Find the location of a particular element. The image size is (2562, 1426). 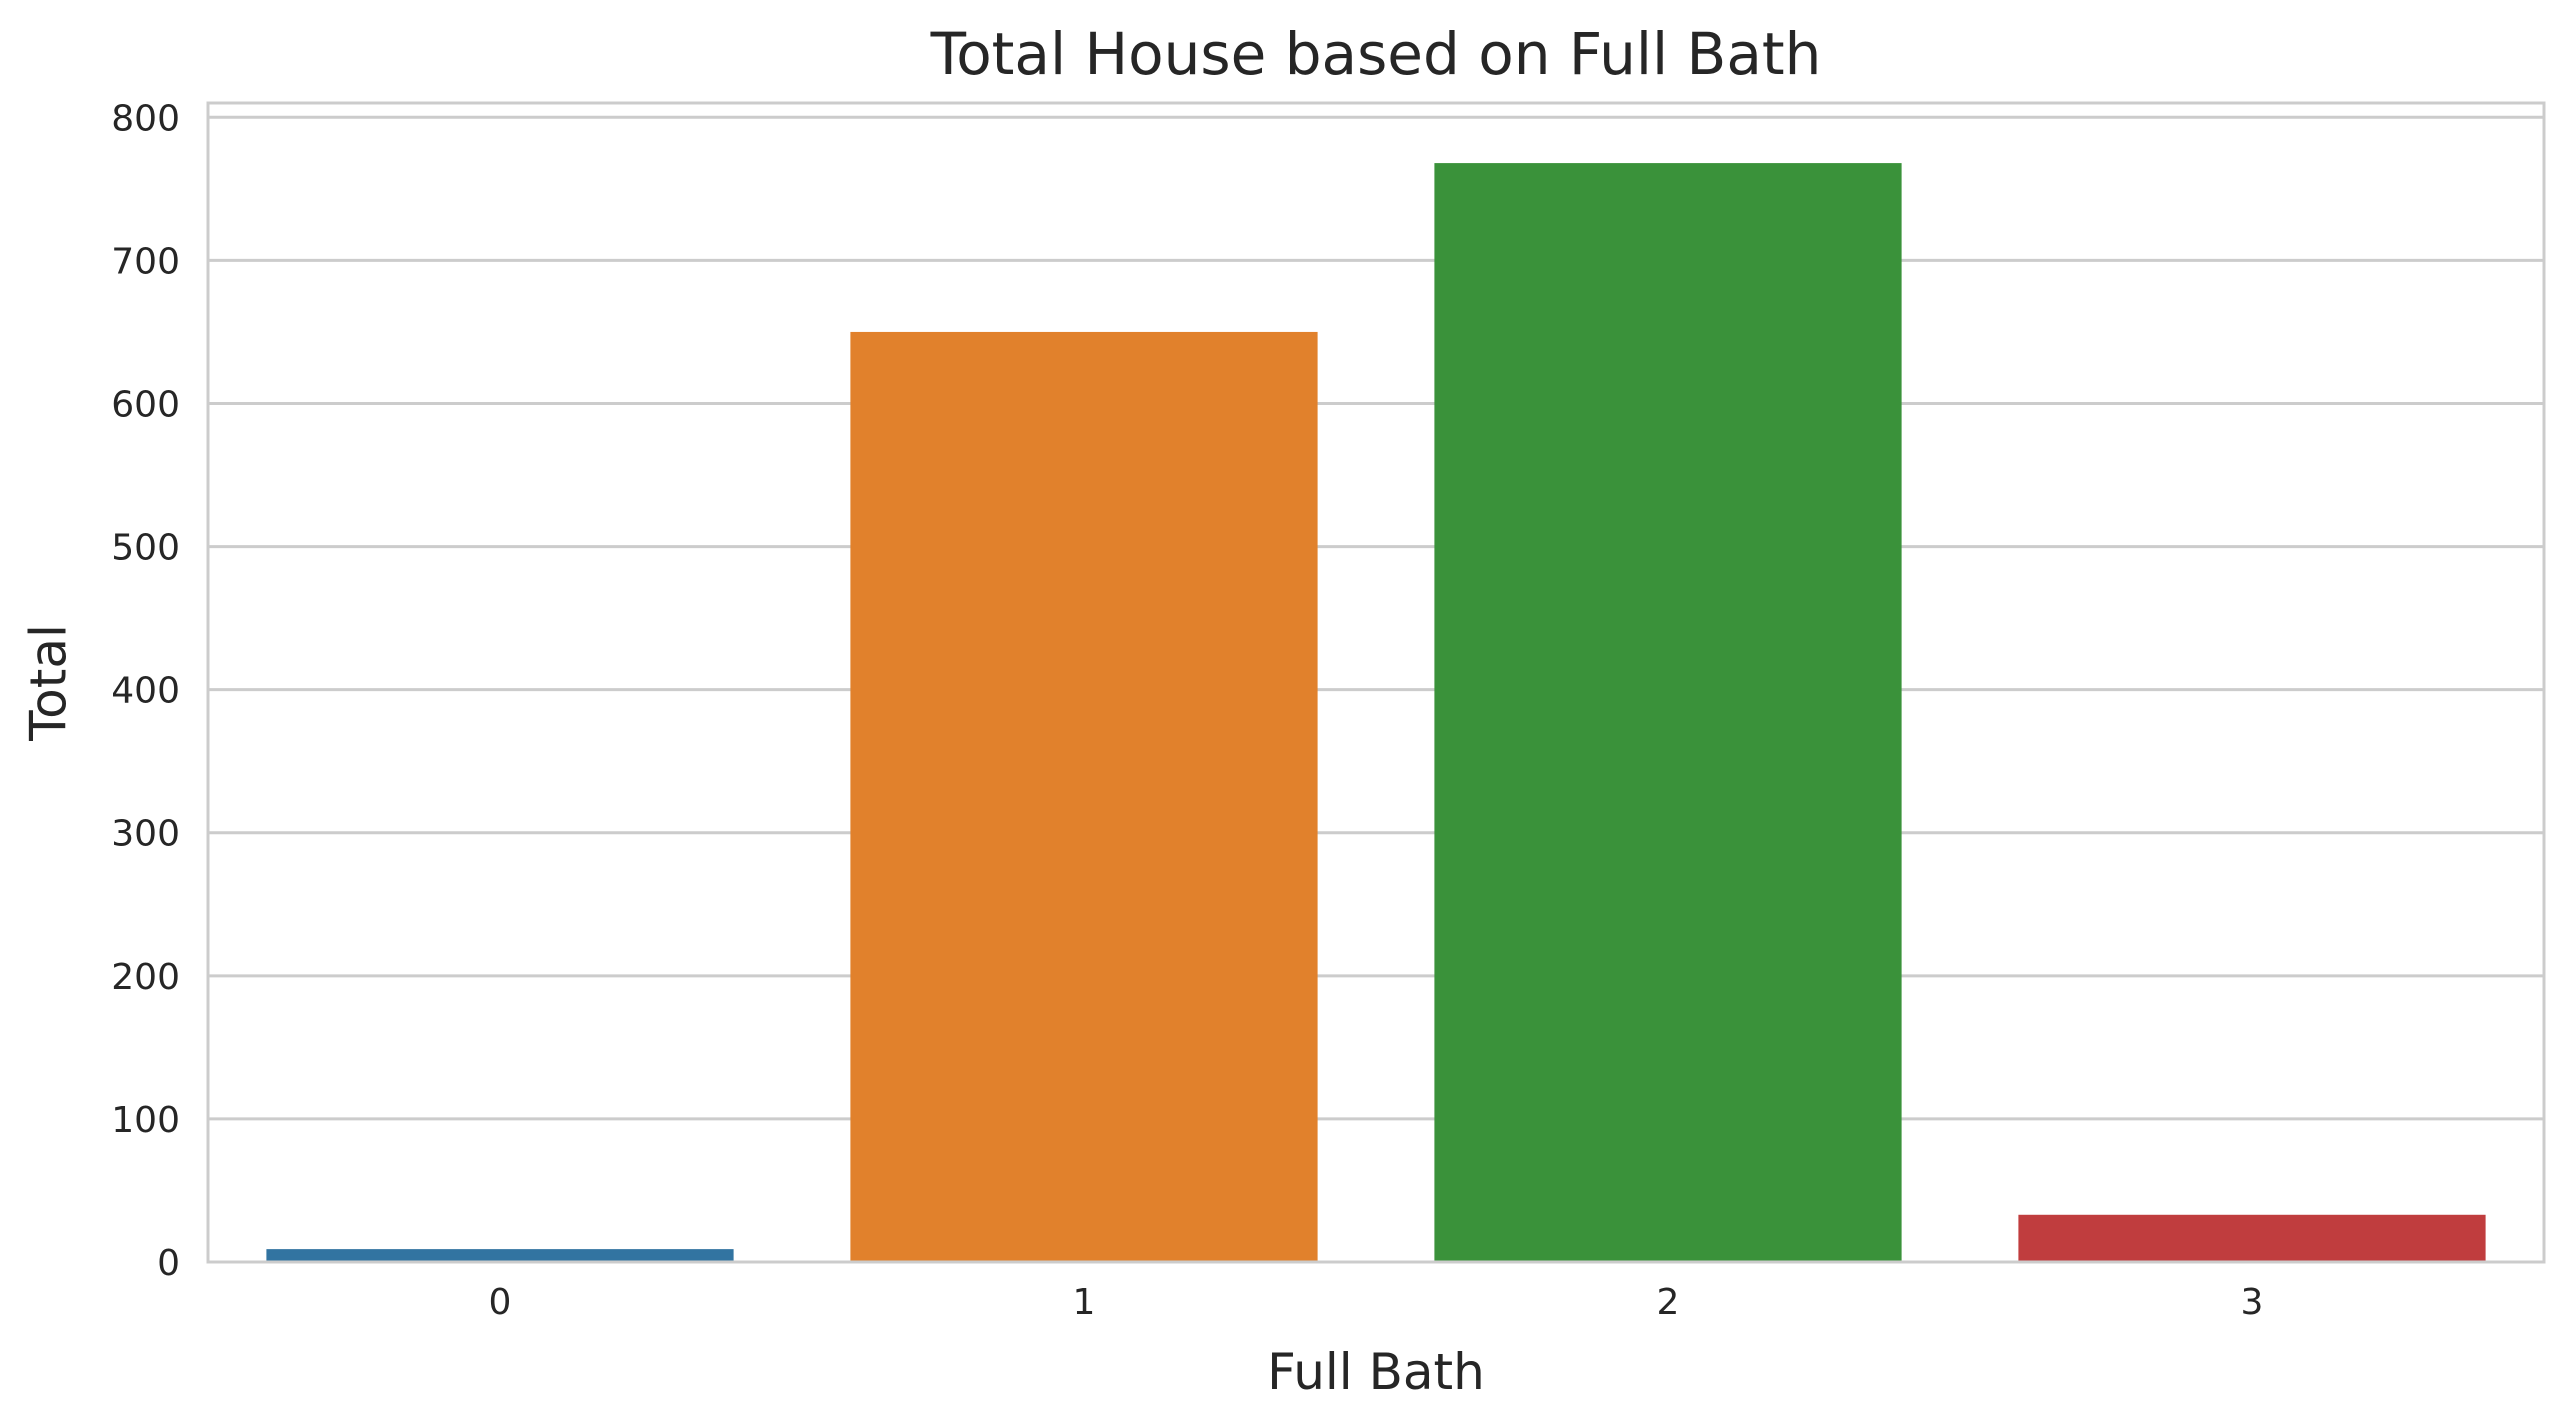

y-axis-ticks: 0 100 200 300 400 500 600 700 800 is located at coordinates (145, 691).